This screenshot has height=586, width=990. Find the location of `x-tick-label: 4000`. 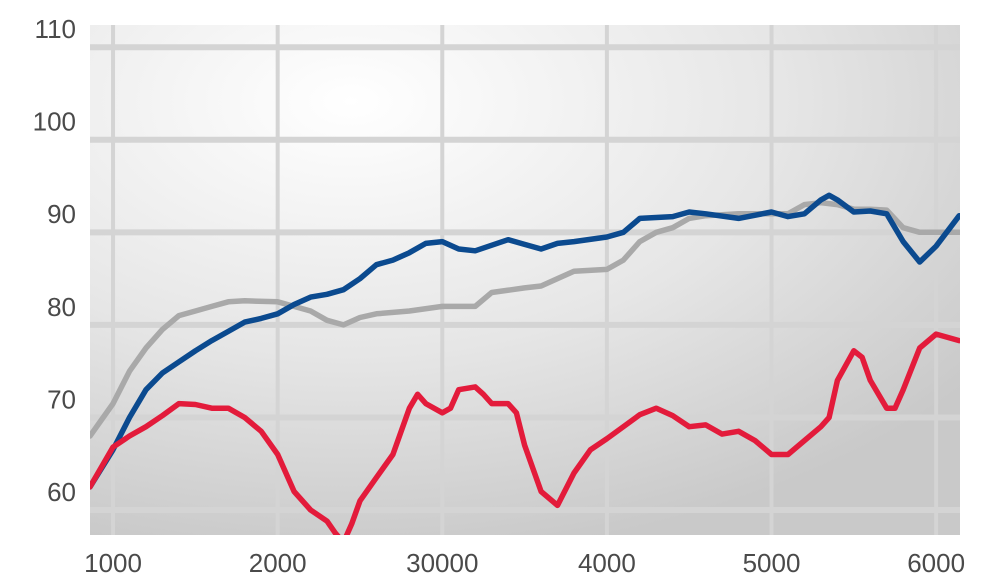

x-tick-label: 4000 is located at coordinates (607, 563).